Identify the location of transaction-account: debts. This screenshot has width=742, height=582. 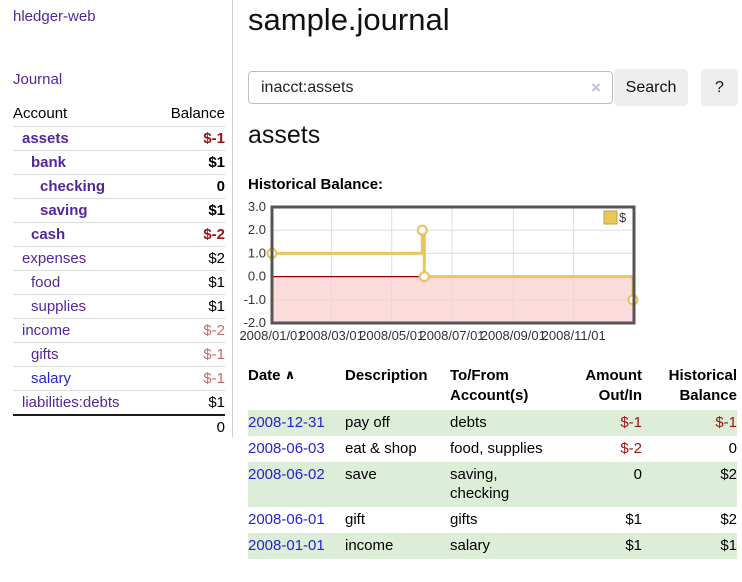
(468, 422).